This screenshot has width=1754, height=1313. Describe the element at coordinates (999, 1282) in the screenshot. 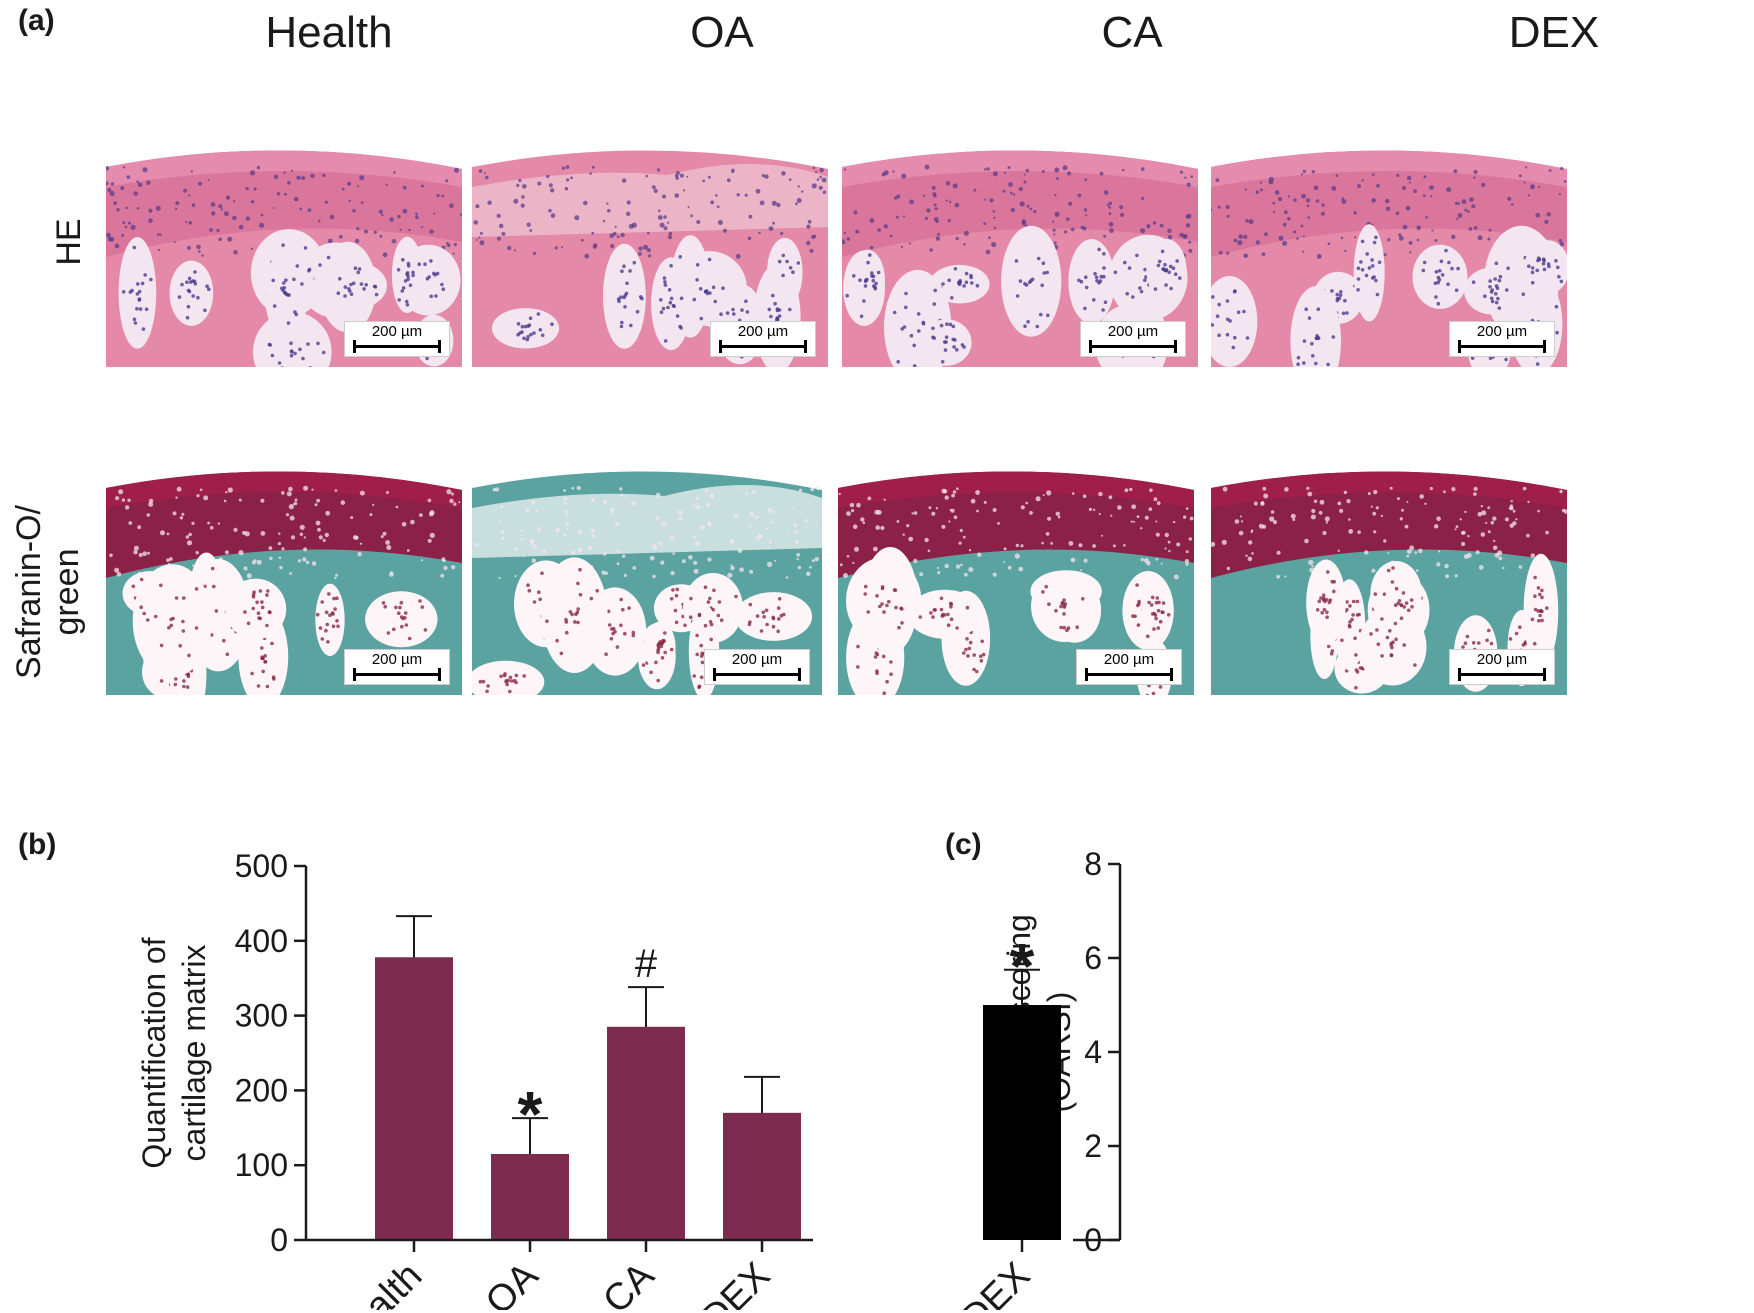

I see `chart-c-x-tick-label: DEX` at that location.